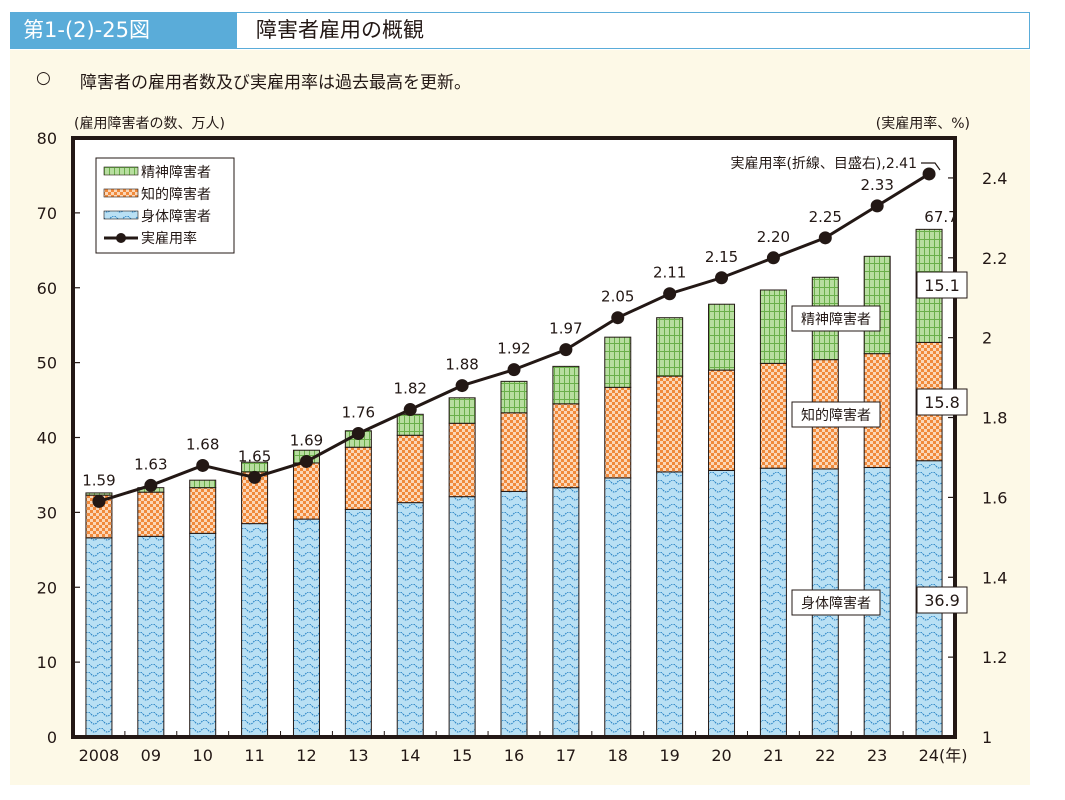 The image size is (1065, 800). I want to click on y-tick-label: 60, so click(47, 288).